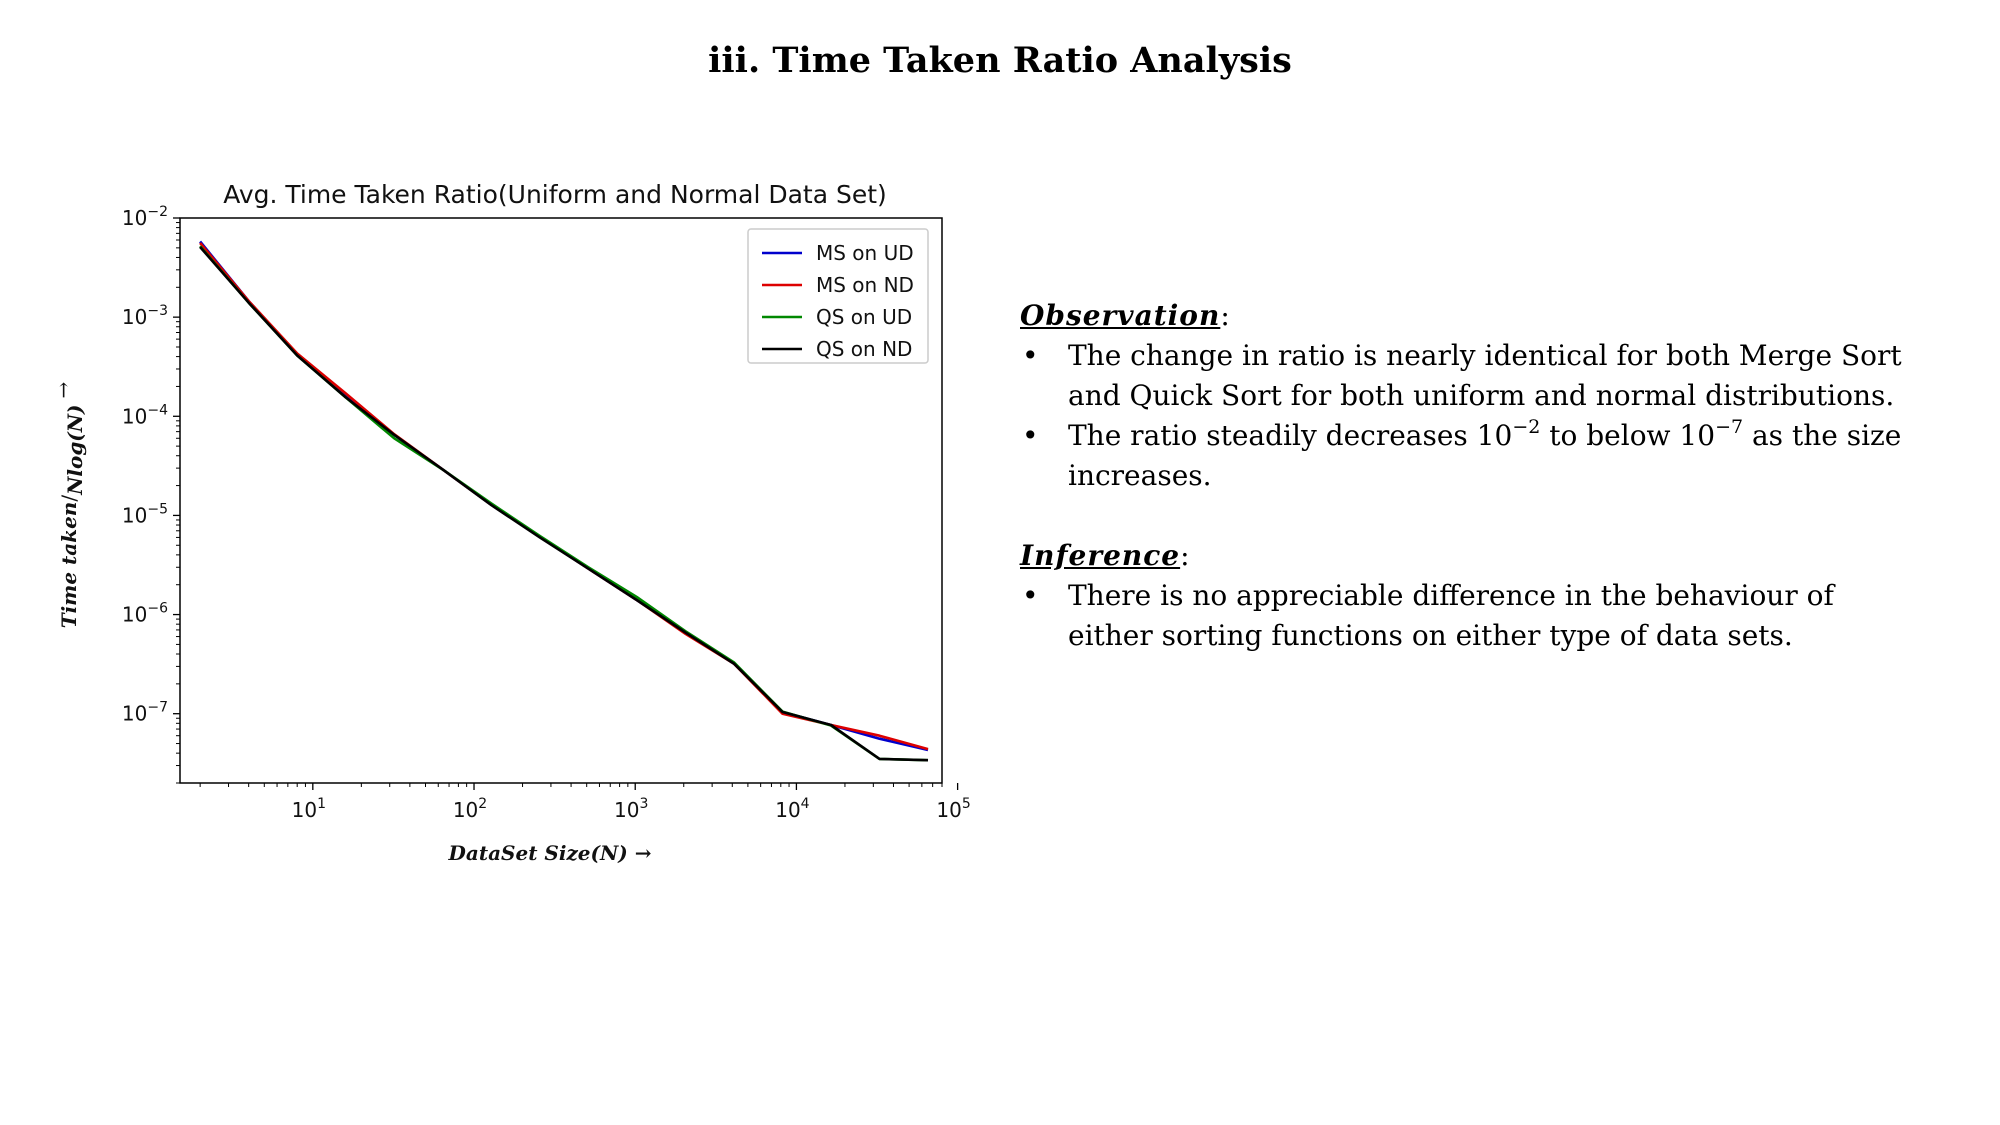 This screenshot has height=1125, width=2000. I want to click on legend-label-2: MS on ND, so click(865, 285).